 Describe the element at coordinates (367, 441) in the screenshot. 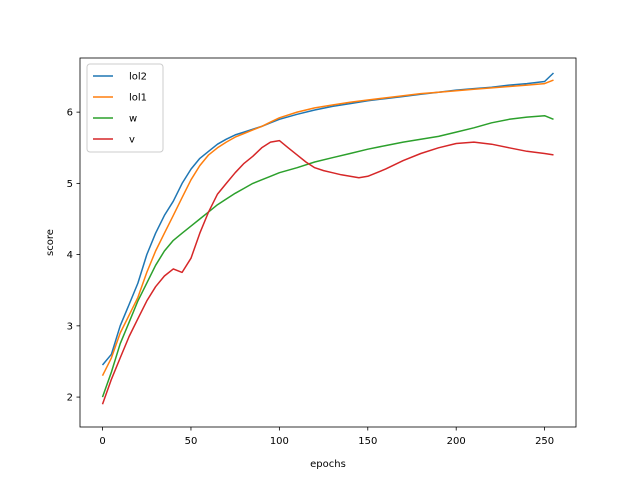

I see `x-tick-label: 150` at that location.